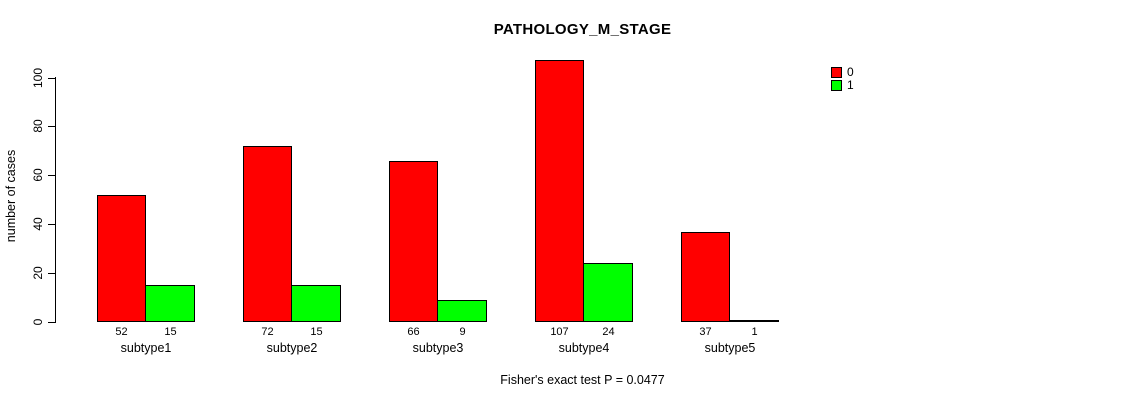  What do you see at coordinates (121, 332) in the screenshot?
I see `count-label-subtype1-series-0: 52` at bounding box center [121, 332].